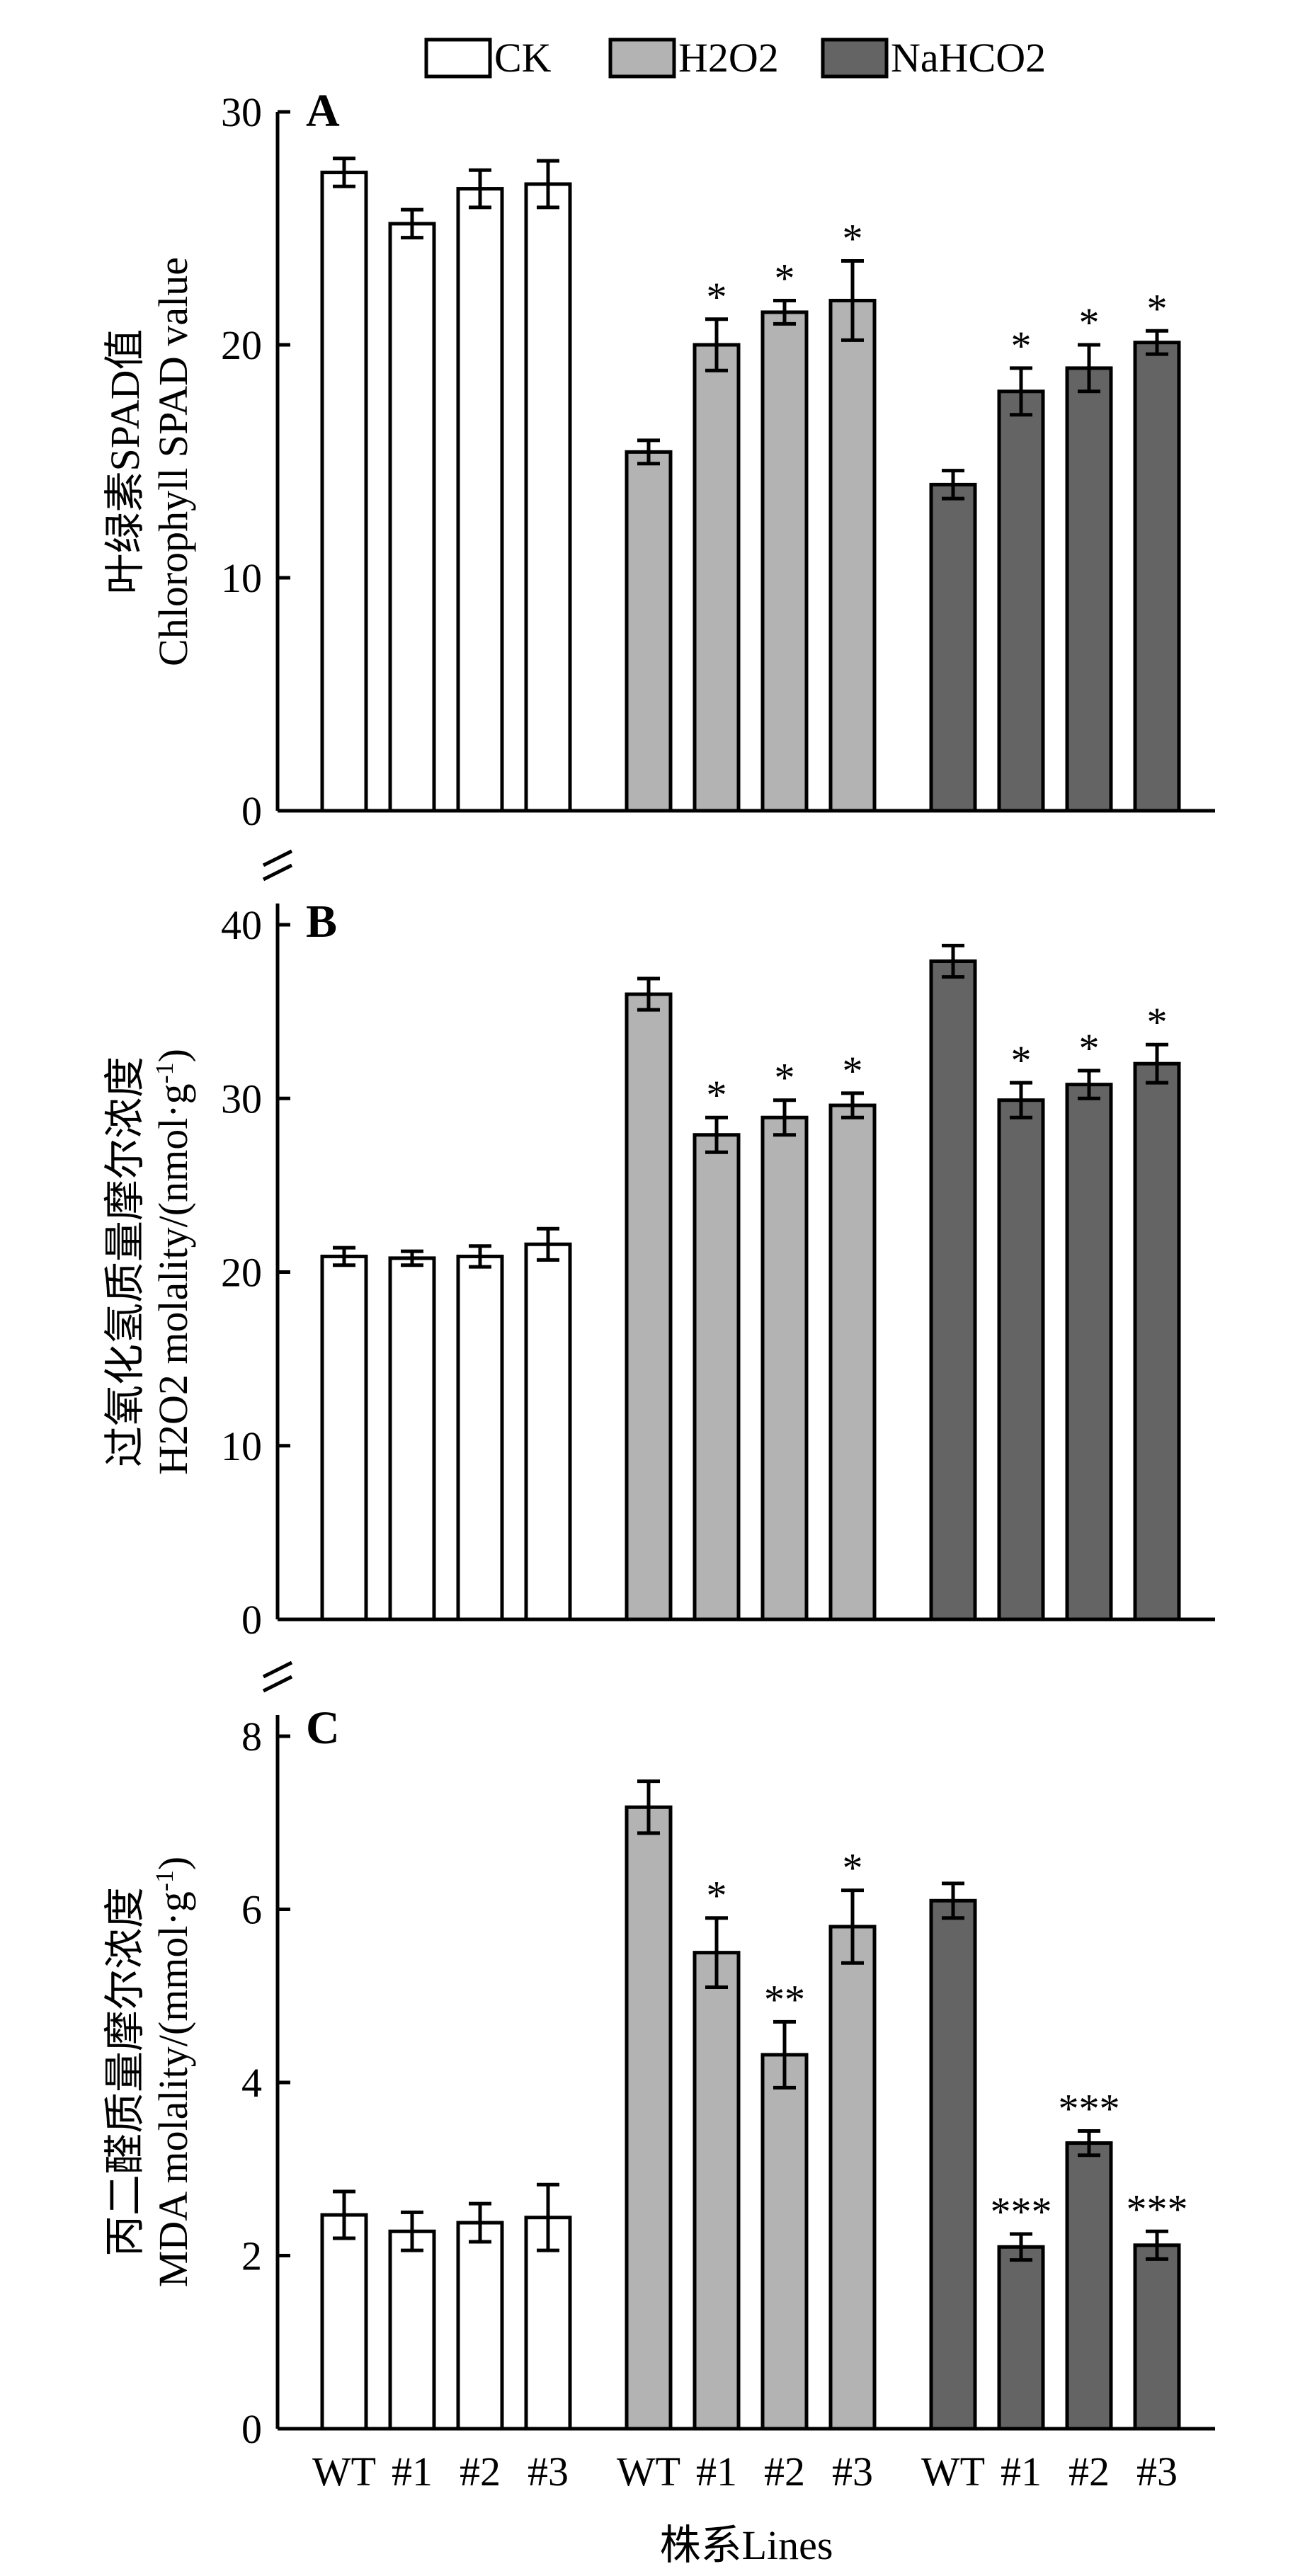  Describe the element at coordinates (323, 111) in the screenshot. I see `panel-a-label: A` at that location.